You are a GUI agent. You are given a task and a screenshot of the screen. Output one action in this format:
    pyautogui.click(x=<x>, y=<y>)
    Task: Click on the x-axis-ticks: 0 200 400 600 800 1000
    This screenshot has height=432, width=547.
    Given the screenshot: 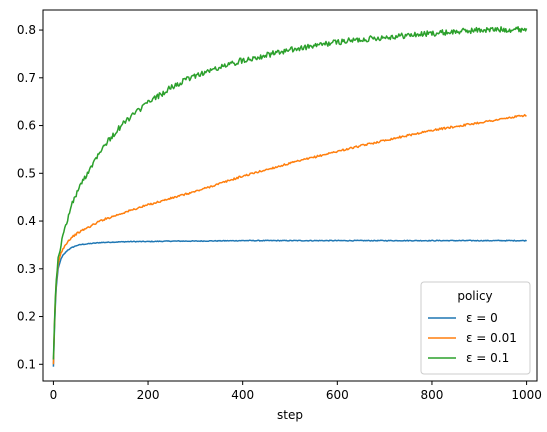 What is the action you would take?
    pyautogui.click(x=296, y=391)
    